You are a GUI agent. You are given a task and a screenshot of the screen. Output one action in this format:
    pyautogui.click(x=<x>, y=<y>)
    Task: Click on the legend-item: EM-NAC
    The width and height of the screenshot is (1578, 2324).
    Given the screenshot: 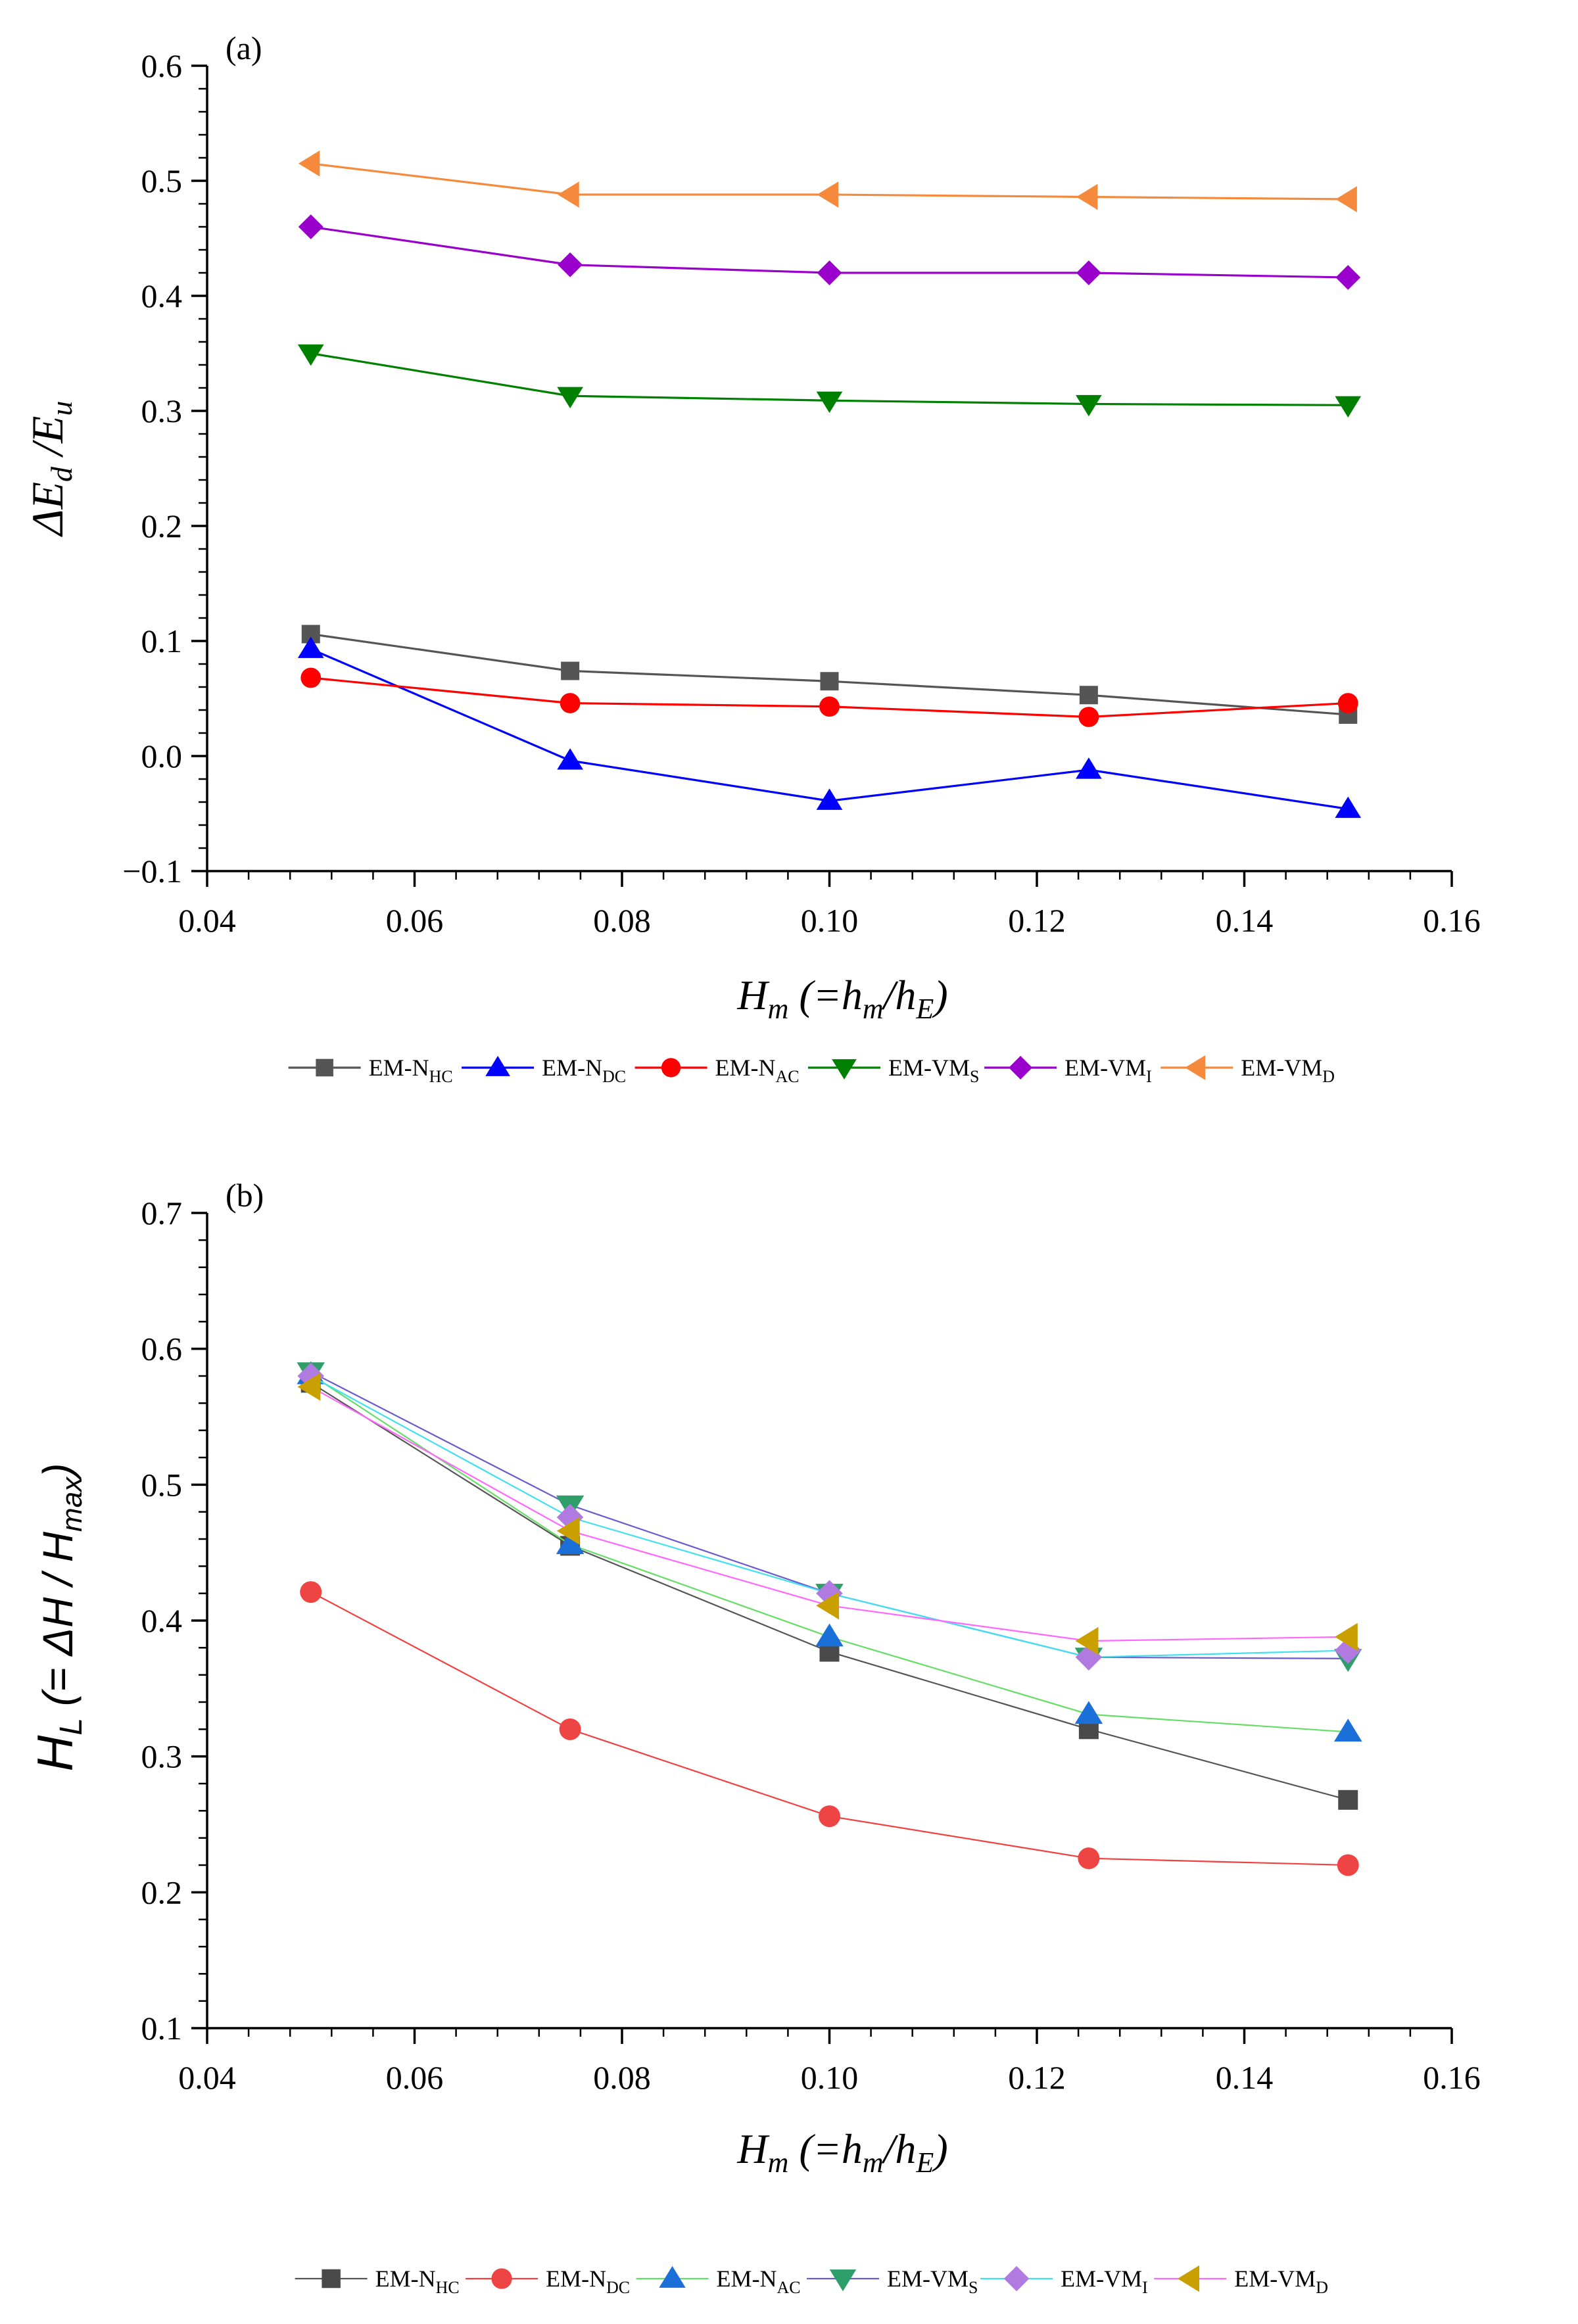 What is the action you would take?
    pyautogui.click(x=717, y=1070)
    